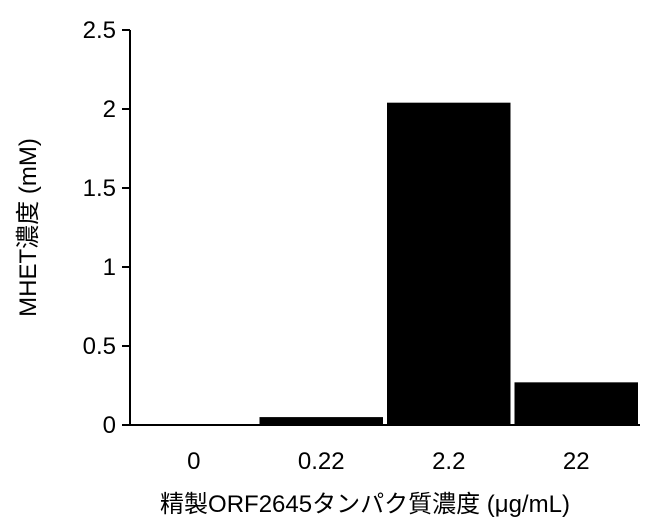 The height and width of the screenshot is (528, 663). Describe the element at coordinates (28, 227) in the screenshot. I see `y-axis-title: MHET濃度 (mM)` at that location.